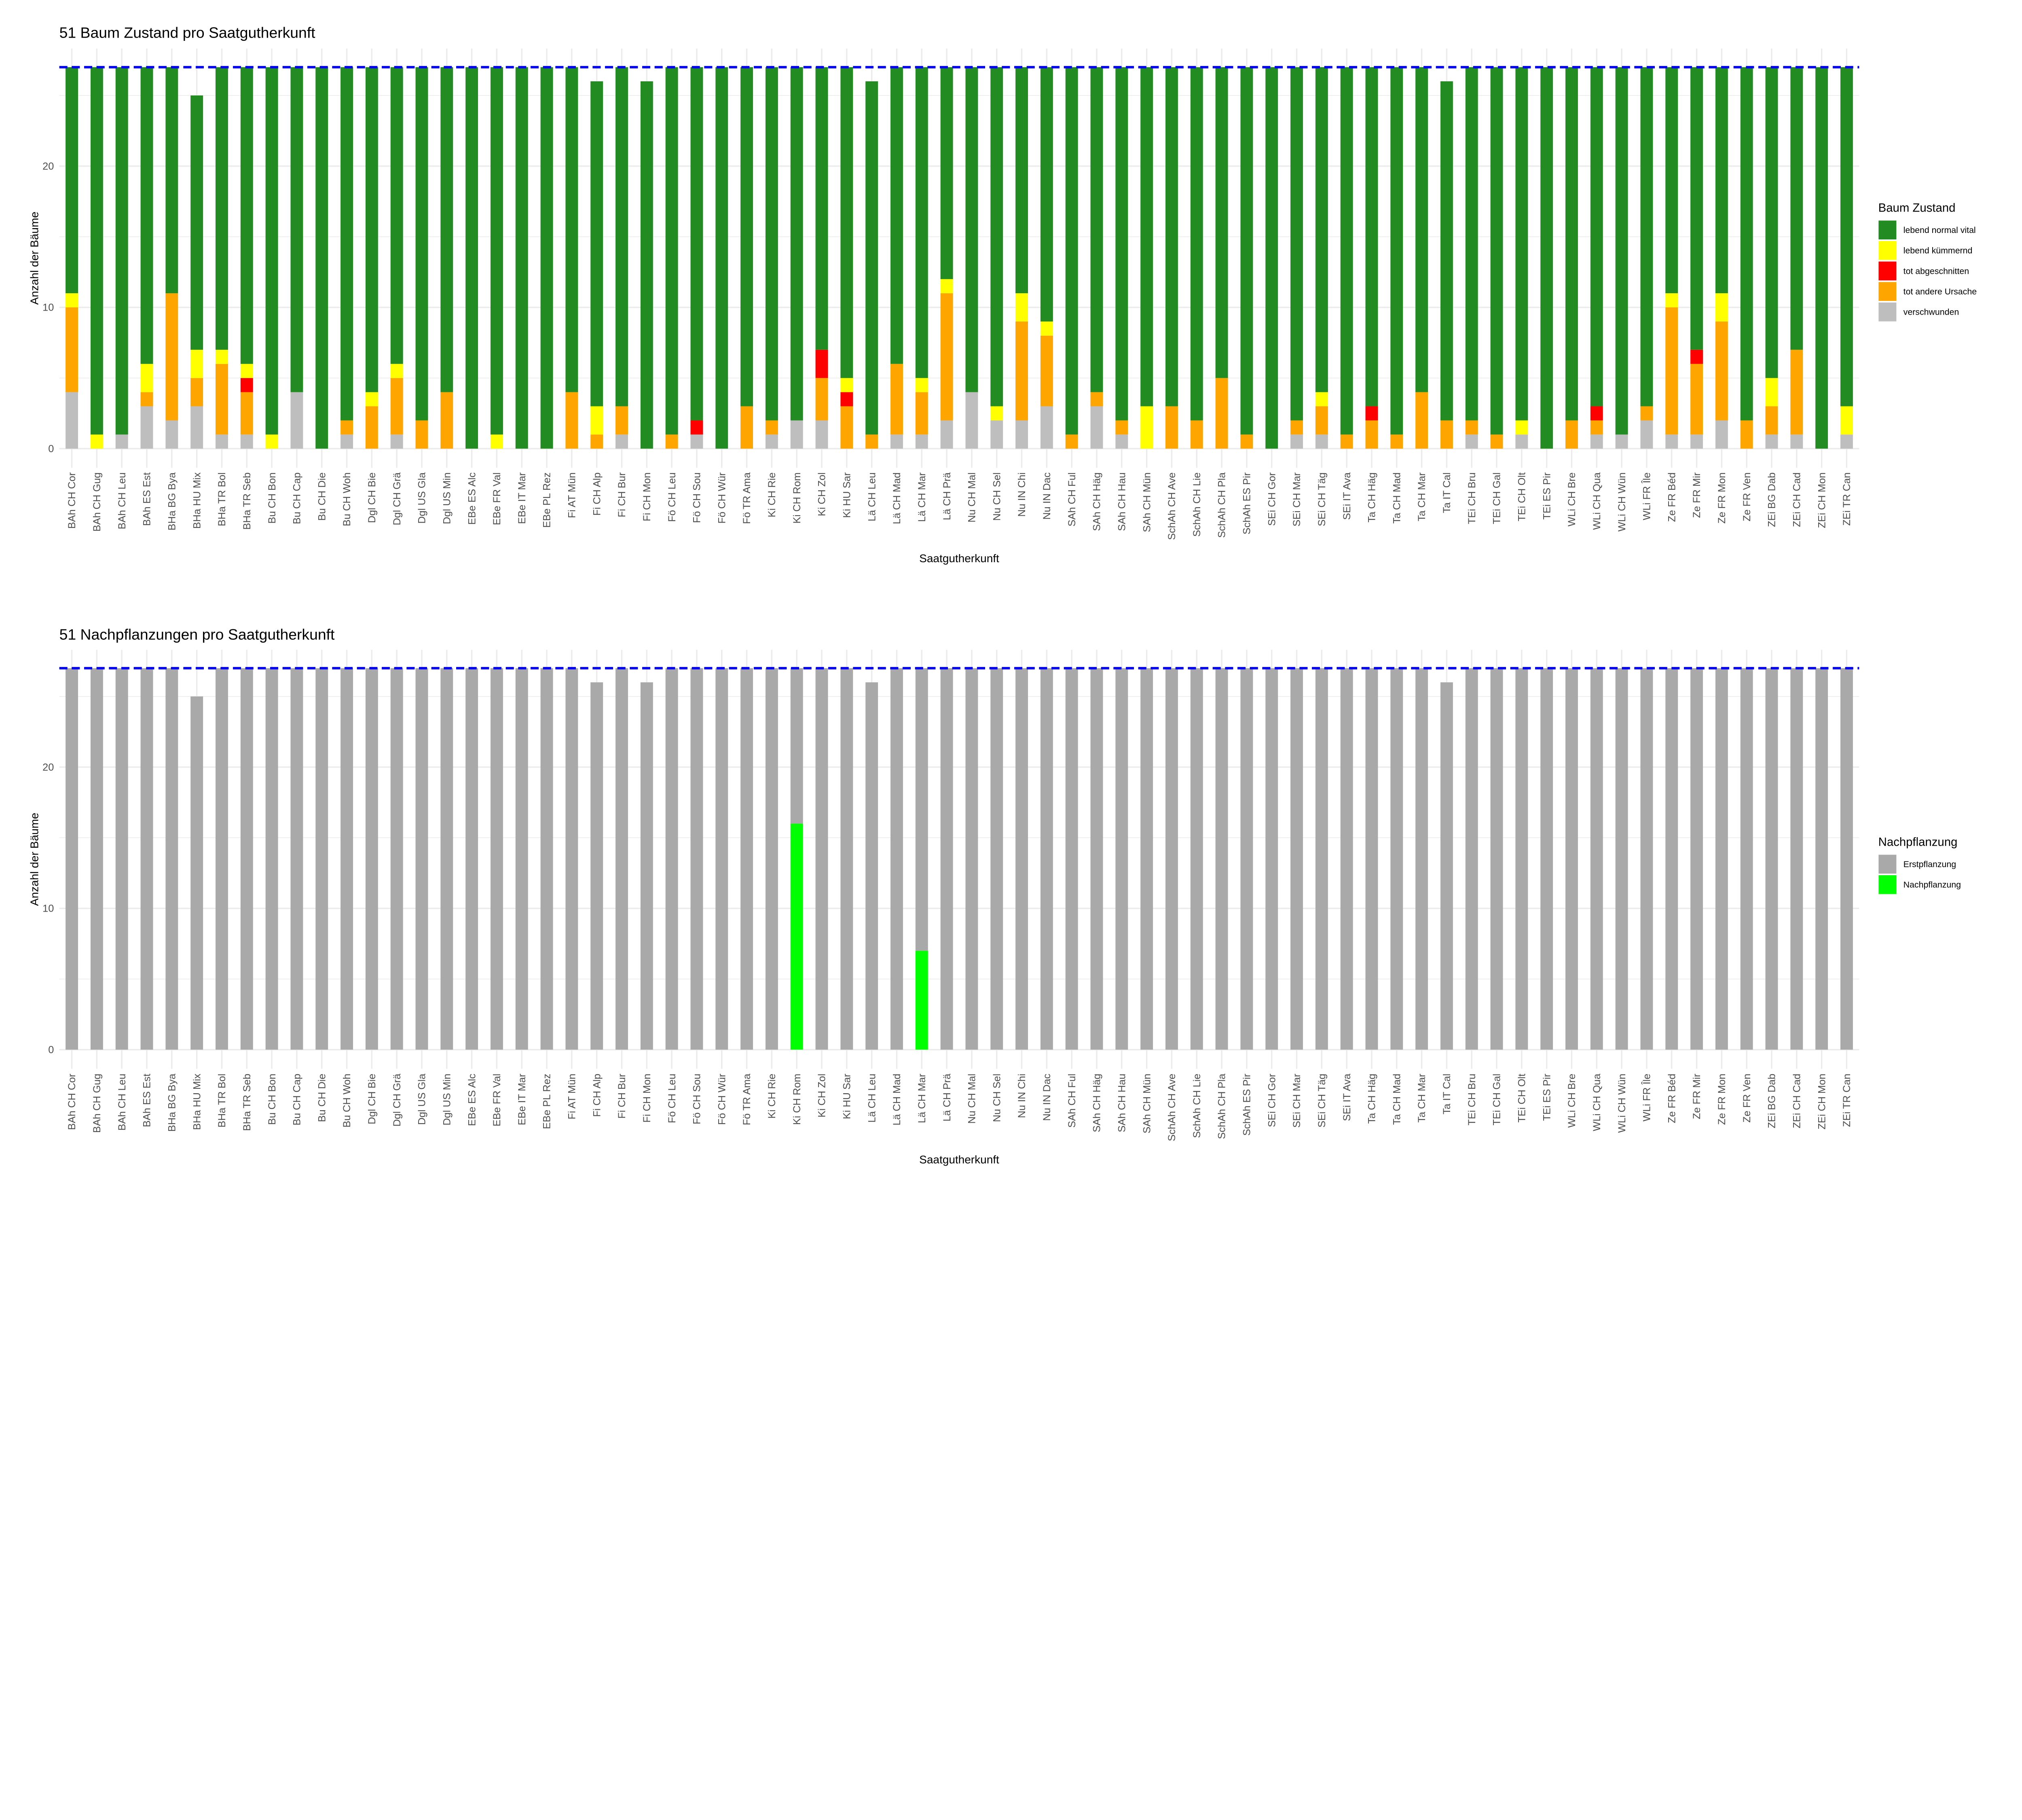 This screenshot has width=2022, height=1820. I want to click on x-tick-label: Ki CH Zol, so click(822, 494).